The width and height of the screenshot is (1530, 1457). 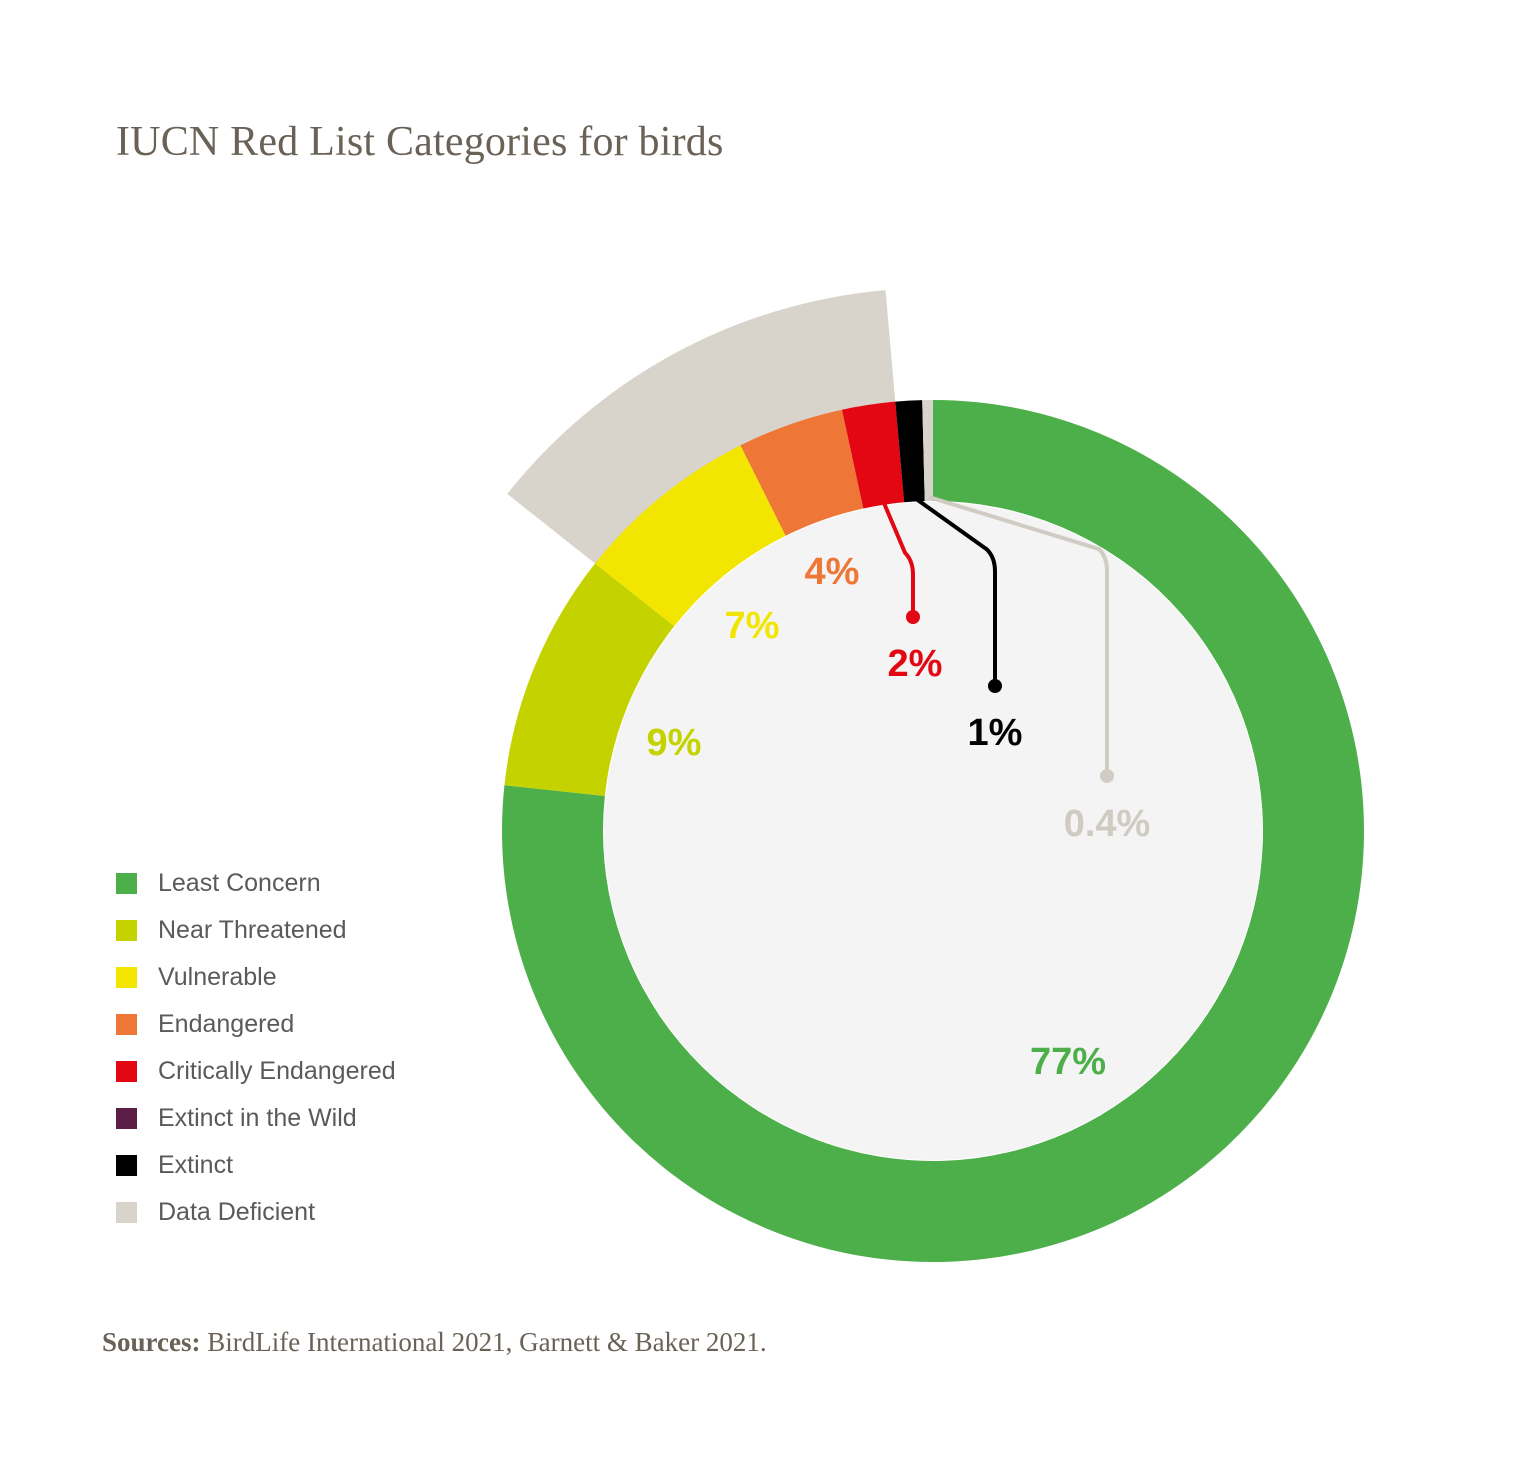 What do you see at coordinates (832, 572) in the screenshot?
I see `label-endangered: 4%` at bounding box center [832, 572].